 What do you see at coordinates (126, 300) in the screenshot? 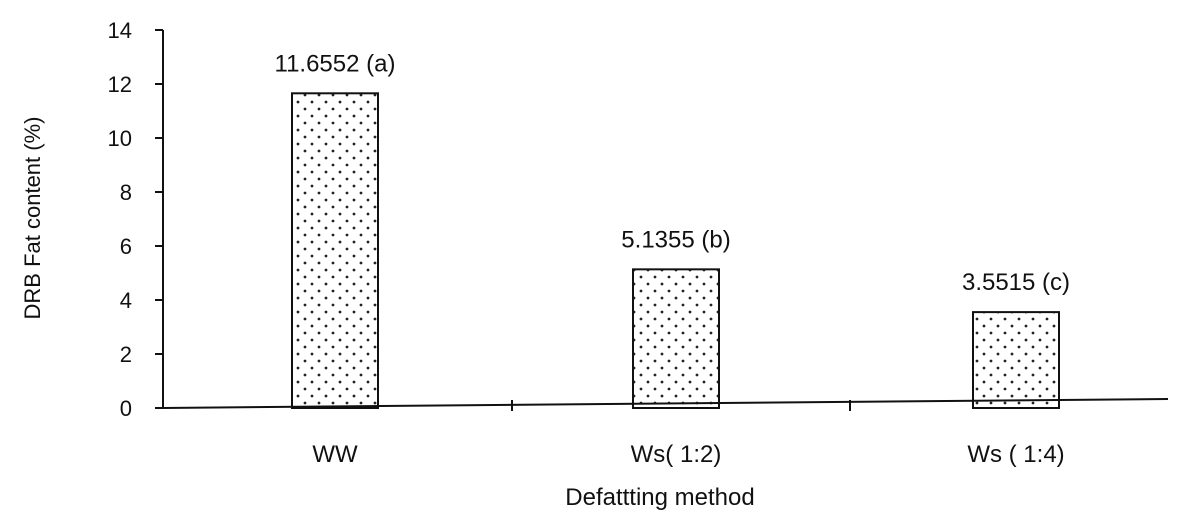
I see `y-tick-label: 4` at bounding box center [126, 300].